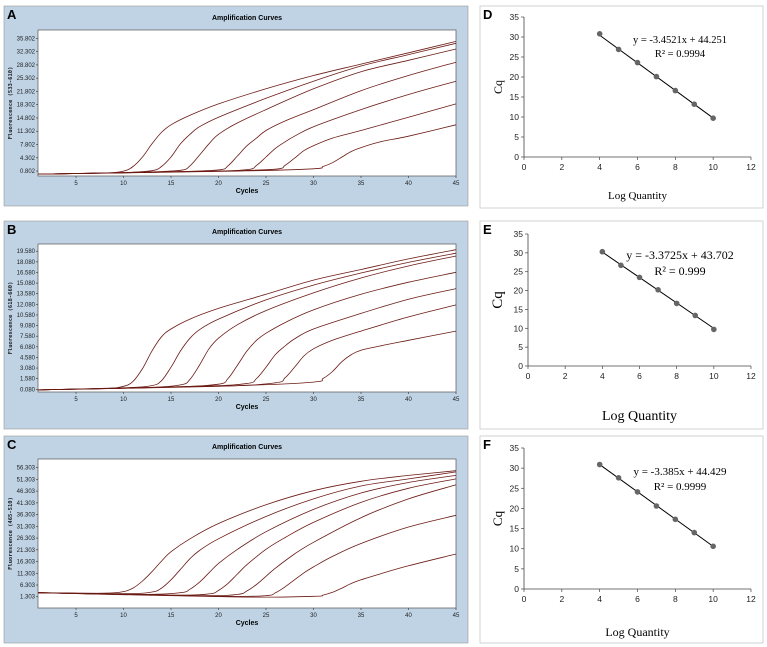 The width and height of the screenshot is (767, 647). Describe the element at coordinates (26, 563) in the screenshot. I see `y-tick-label: 16.303` at that location.